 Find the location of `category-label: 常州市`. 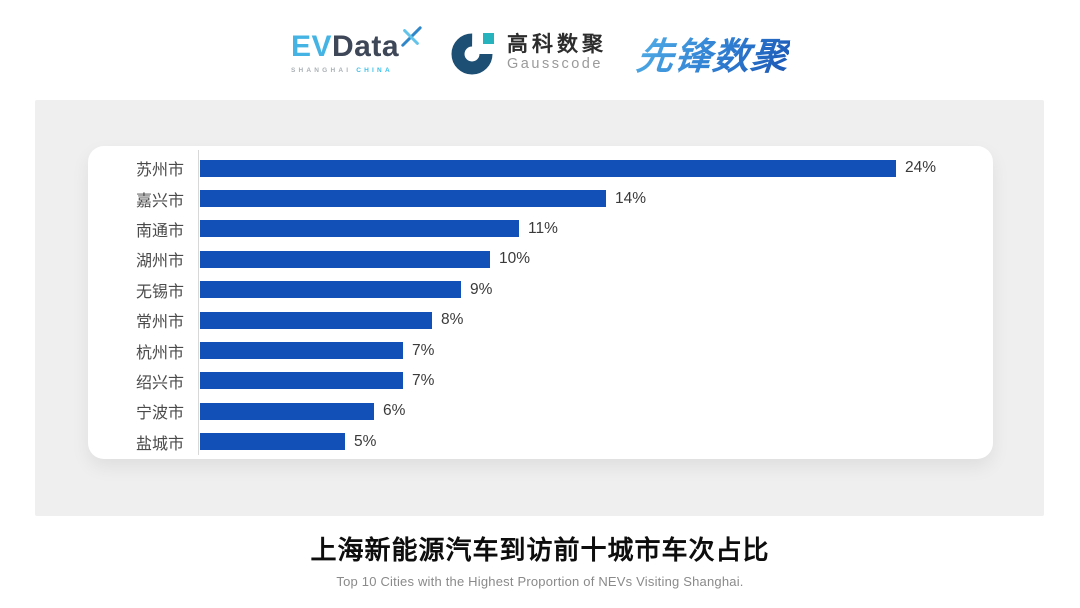

category-label: 常州市 is located at coordinates (159, 323).